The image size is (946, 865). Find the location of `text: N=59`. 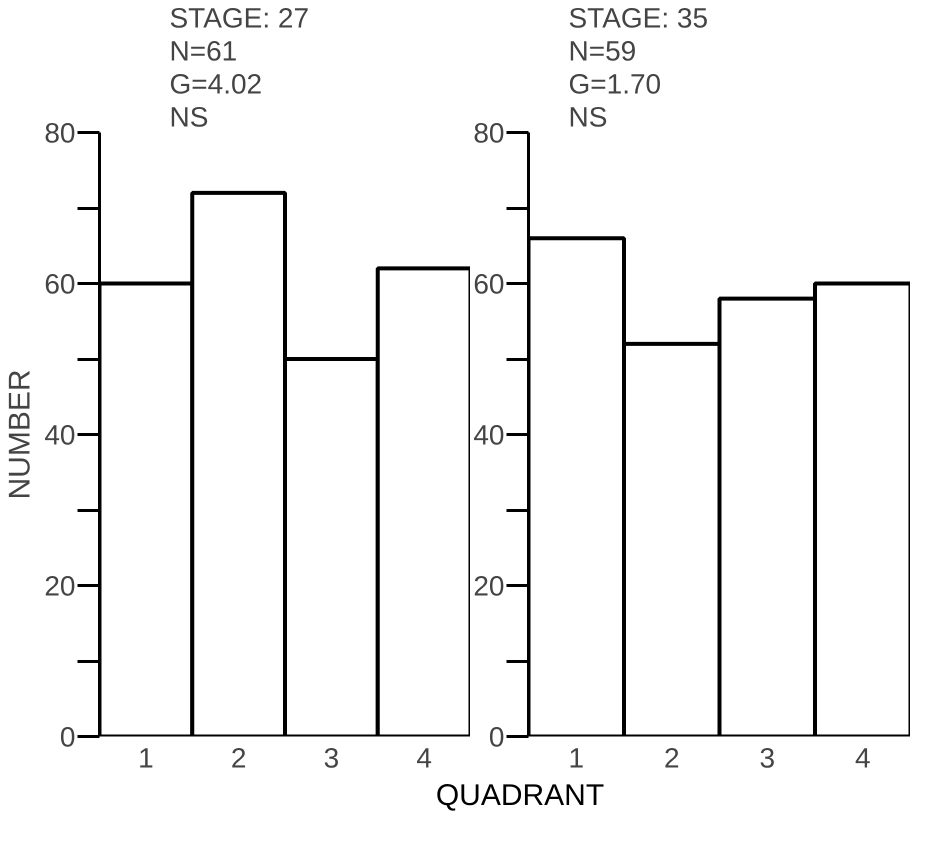

text: N=59 is located at coordinates (602, 51).